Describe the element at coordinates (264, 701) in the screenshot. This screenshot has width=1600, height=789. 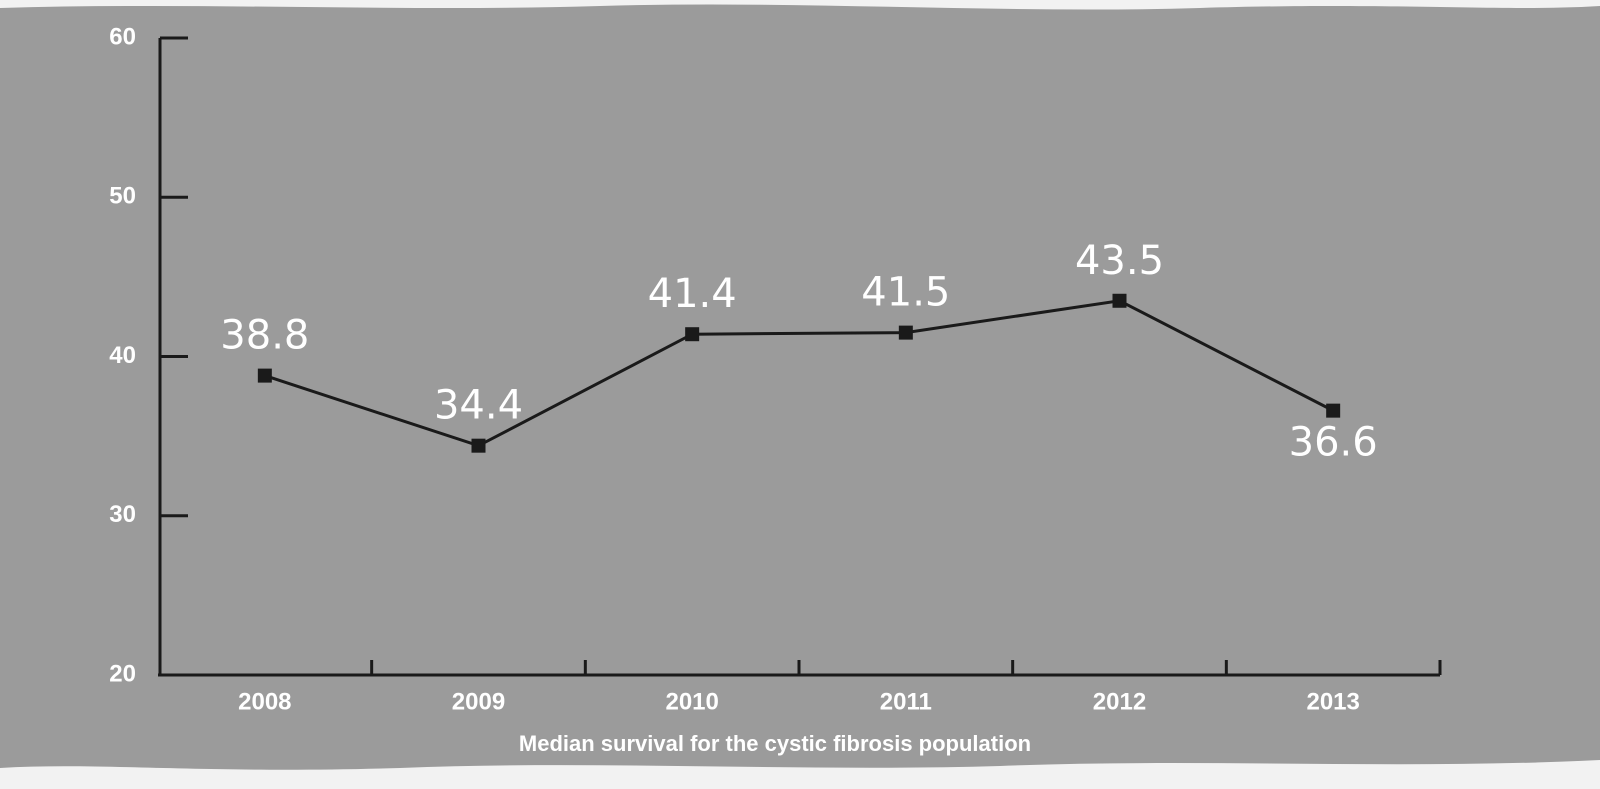
I see `x-tick-label: 2008` at that location.